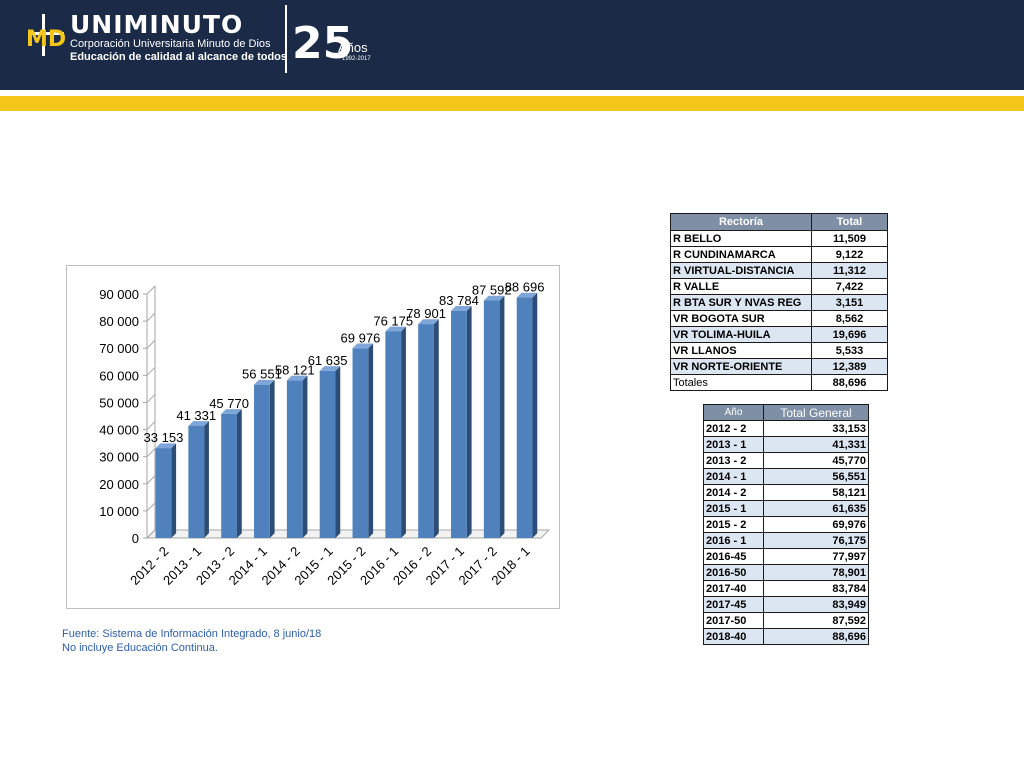 The height and width of the screenshot is (768, 1024). I want to click on data-label: 69 976, so click(361, 337).